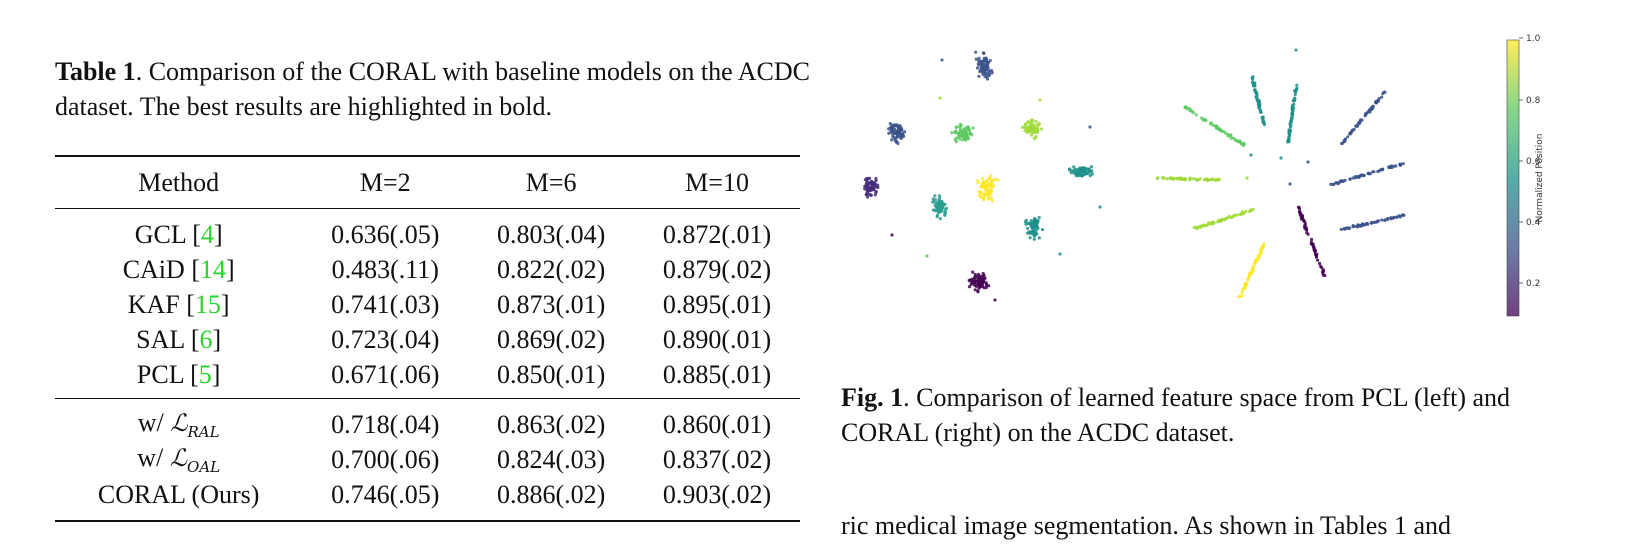 Image resolution: width=1630 pixels, height=555 pixels. I want to click on method-cell: w/ ℒRAL, so click(178, 421).